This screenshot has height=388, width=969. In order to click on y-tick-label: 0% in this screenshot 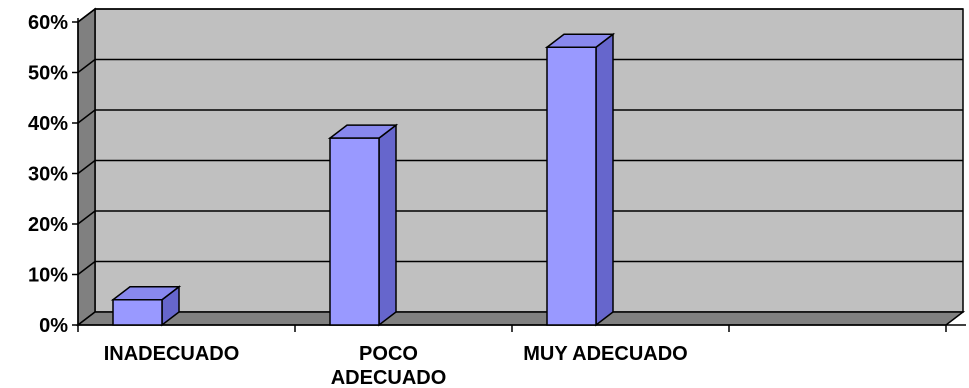, I will do `click(53, 326)`.